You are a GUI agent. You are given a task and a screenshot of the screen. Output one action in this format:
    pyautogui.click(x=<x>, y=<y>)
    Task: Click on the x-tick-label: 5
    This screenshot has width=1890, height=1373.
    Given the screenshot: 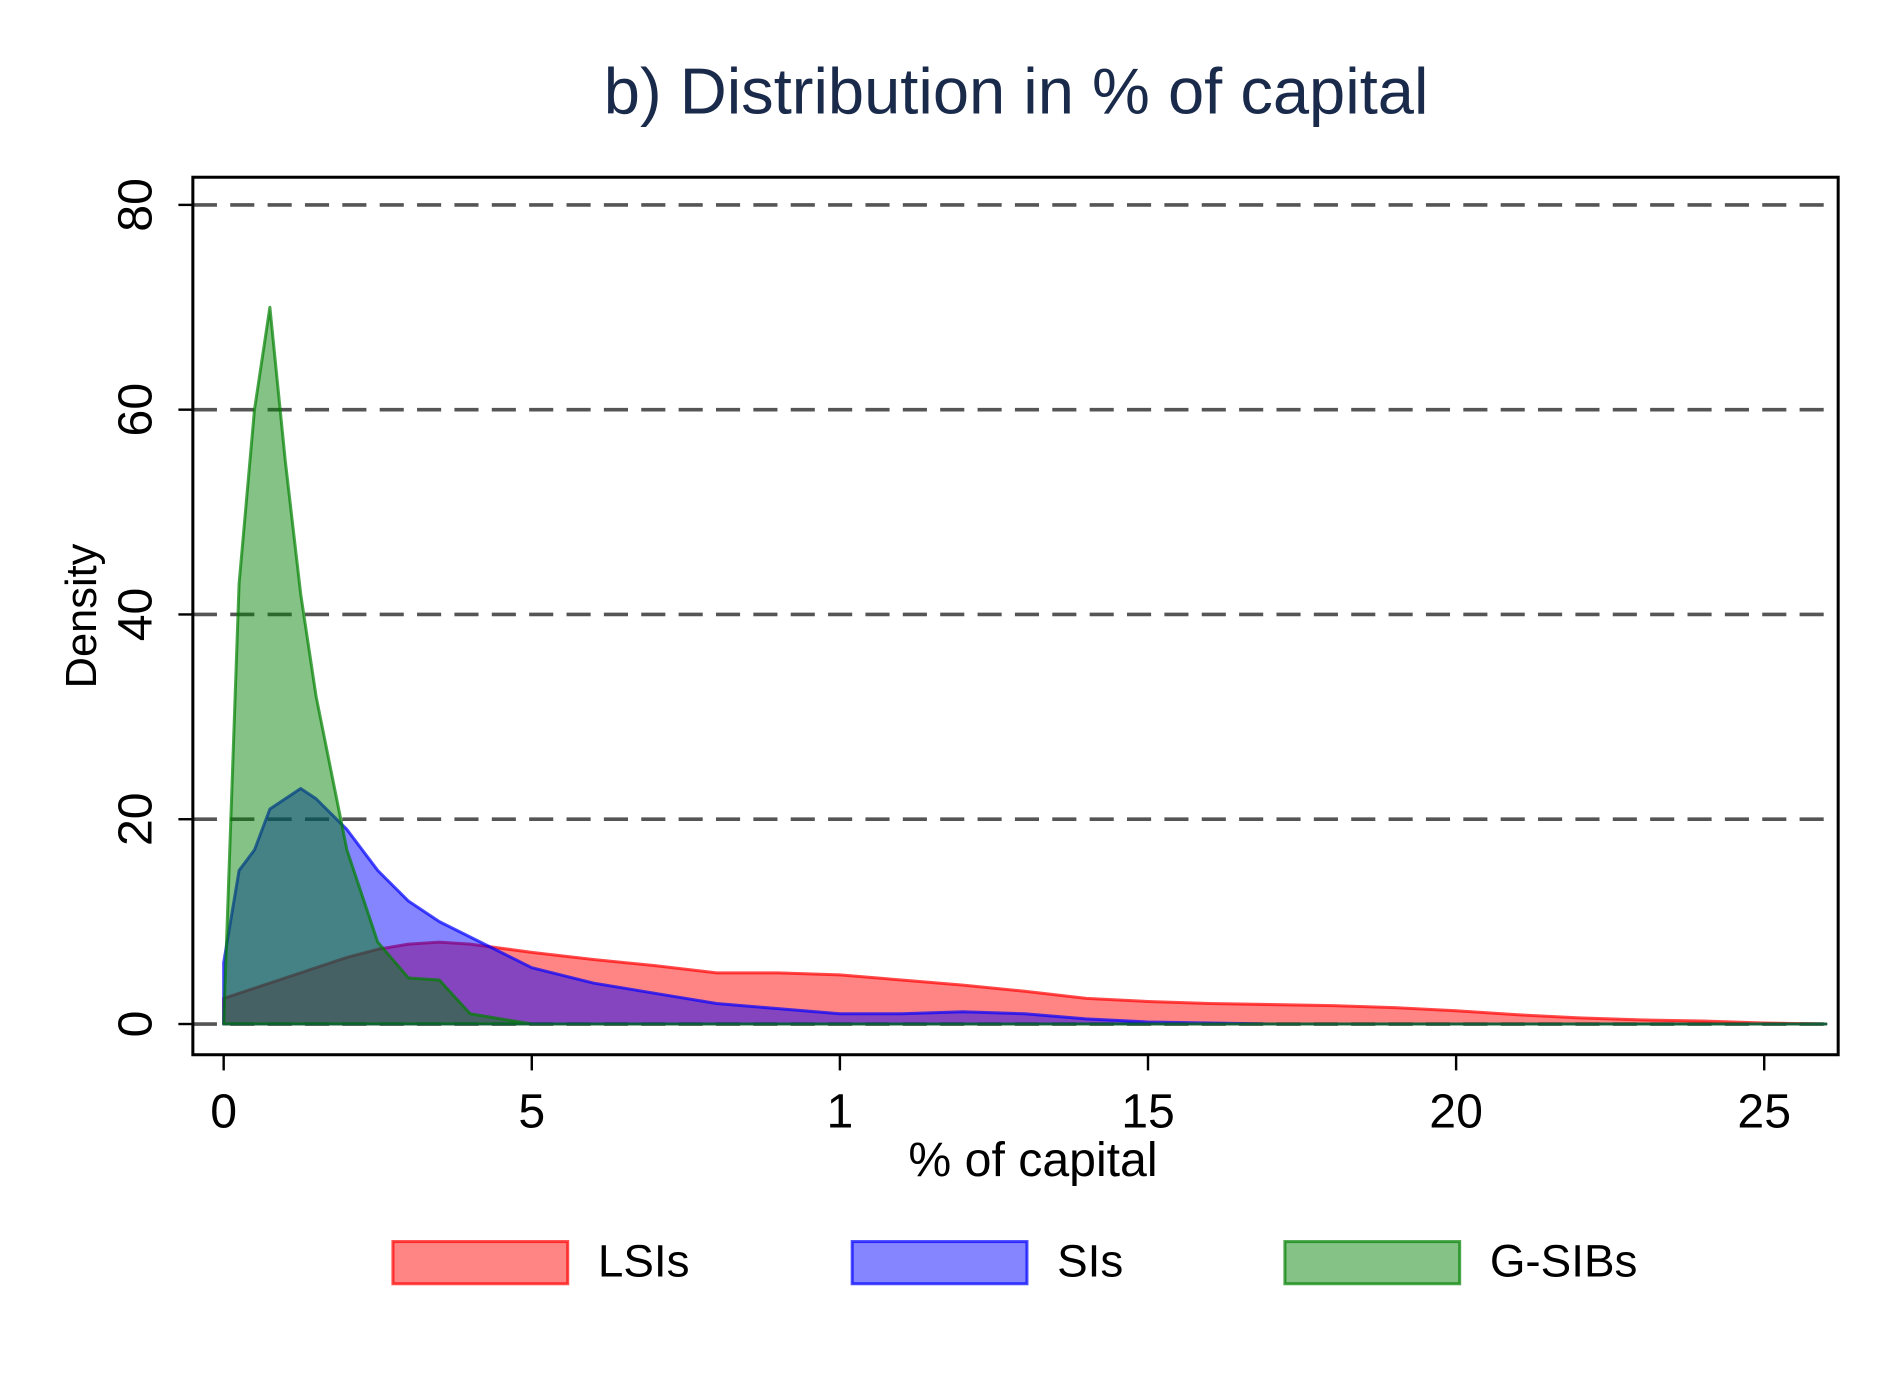 What is the action you would take?
    pyautogui.click(x=531, y=1112)
    